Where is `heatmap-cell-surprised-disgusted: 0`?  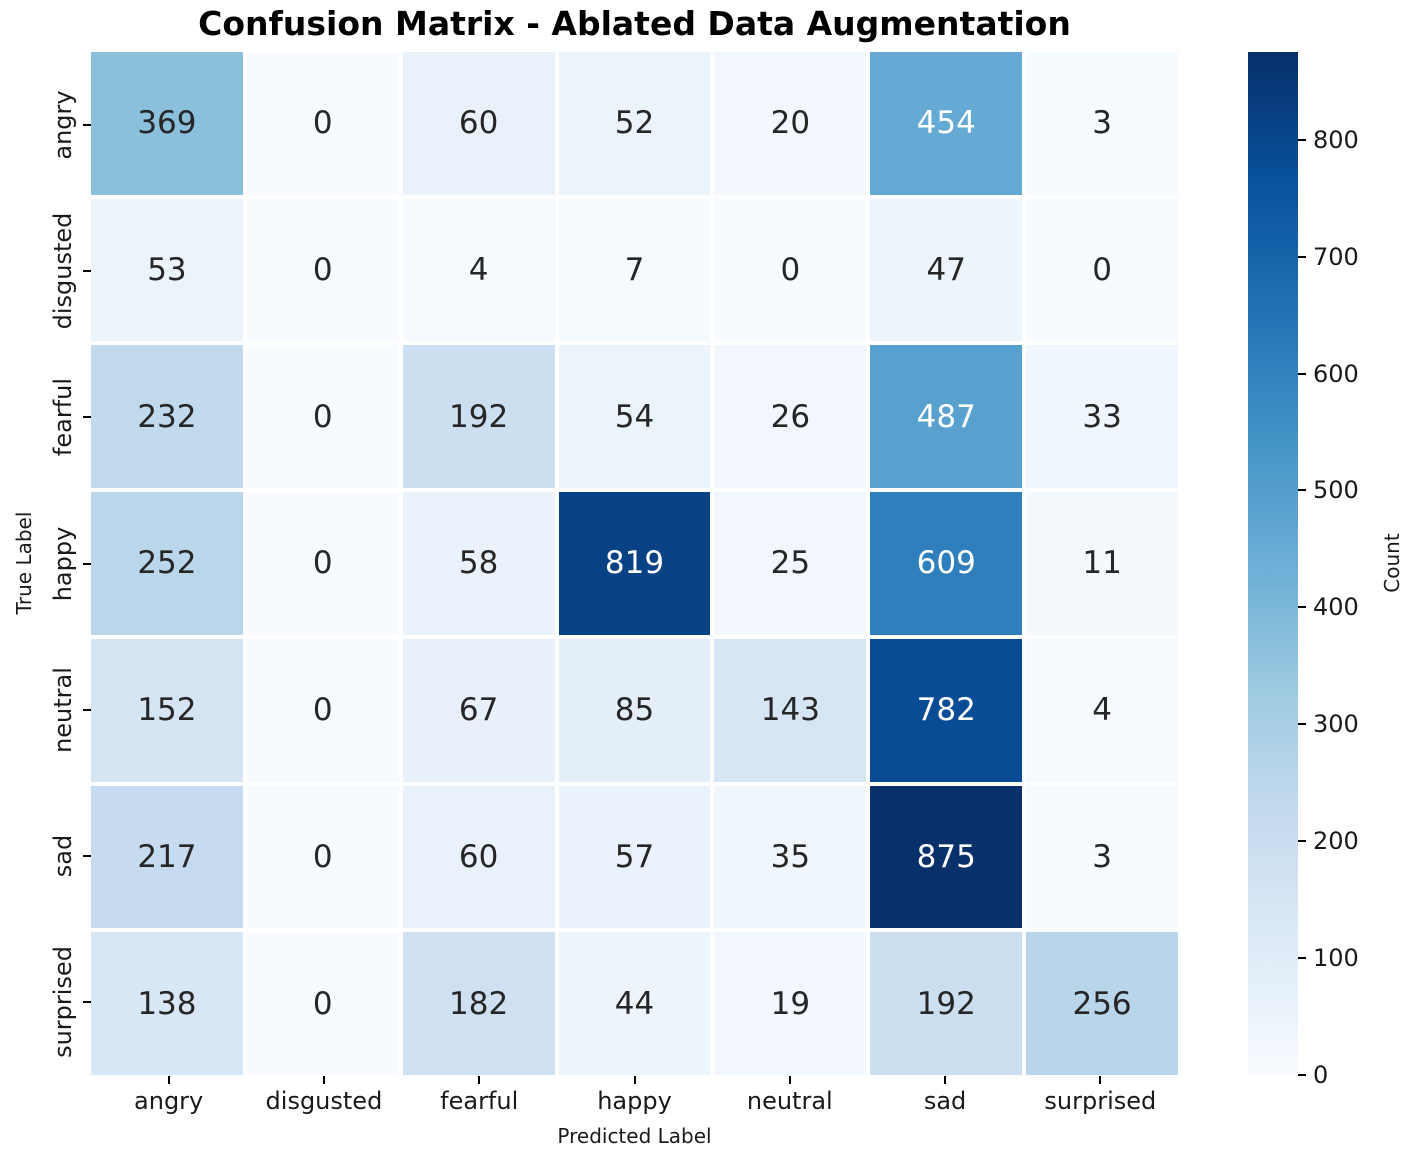 heatmap-cell-surprised-disgusted: 0 is located at coordinates (322, 1003).